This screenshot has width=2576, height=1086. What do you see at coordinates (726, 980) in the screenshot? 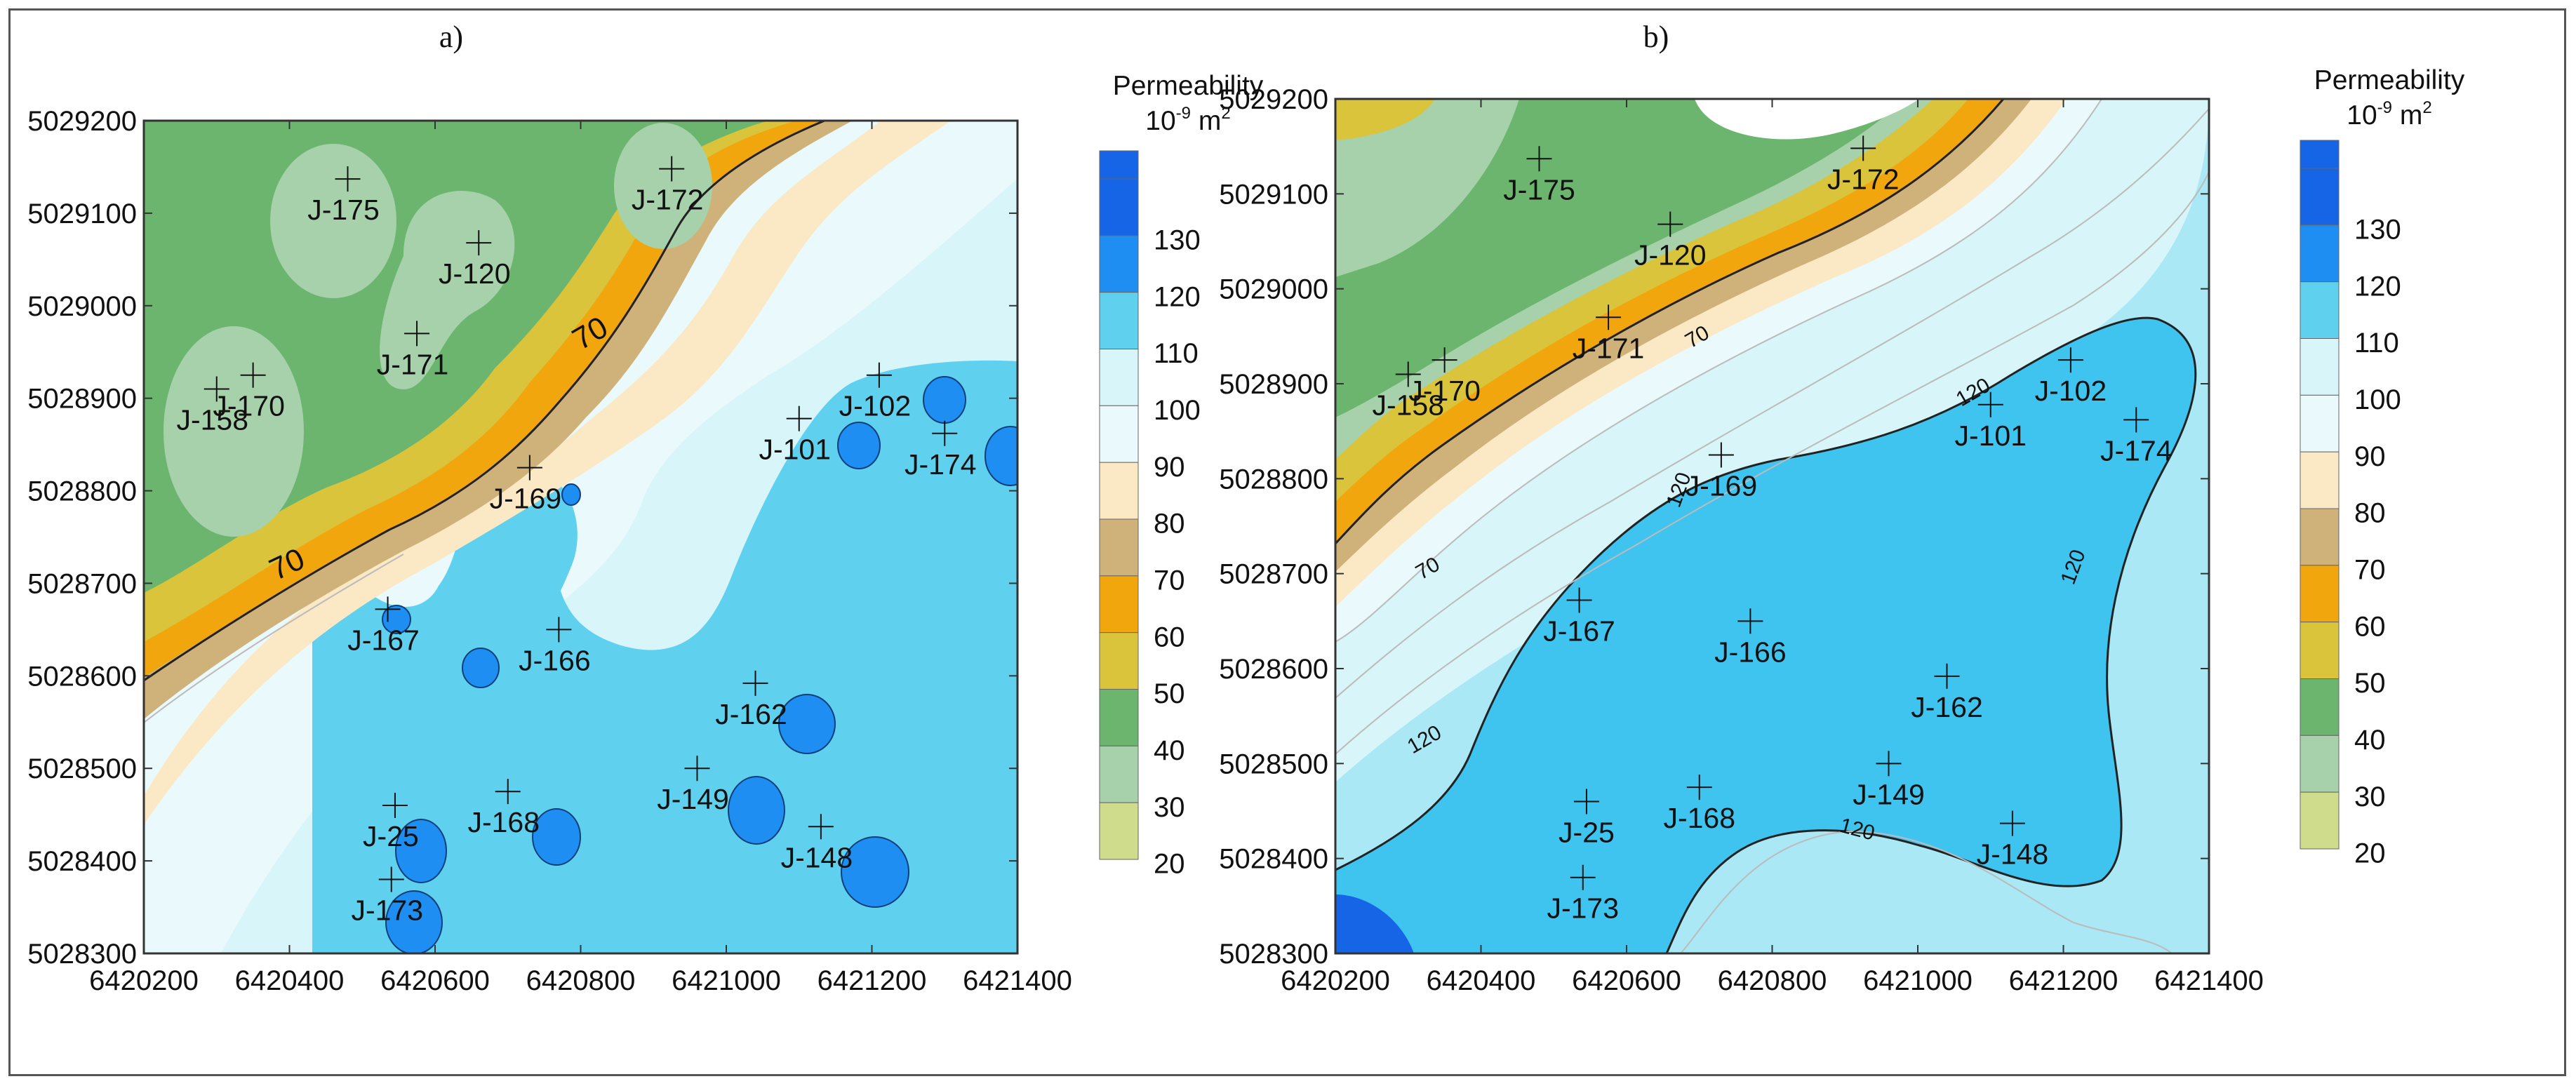
I see `x-tick-label: 6421000` at bounding box center [726, 980].